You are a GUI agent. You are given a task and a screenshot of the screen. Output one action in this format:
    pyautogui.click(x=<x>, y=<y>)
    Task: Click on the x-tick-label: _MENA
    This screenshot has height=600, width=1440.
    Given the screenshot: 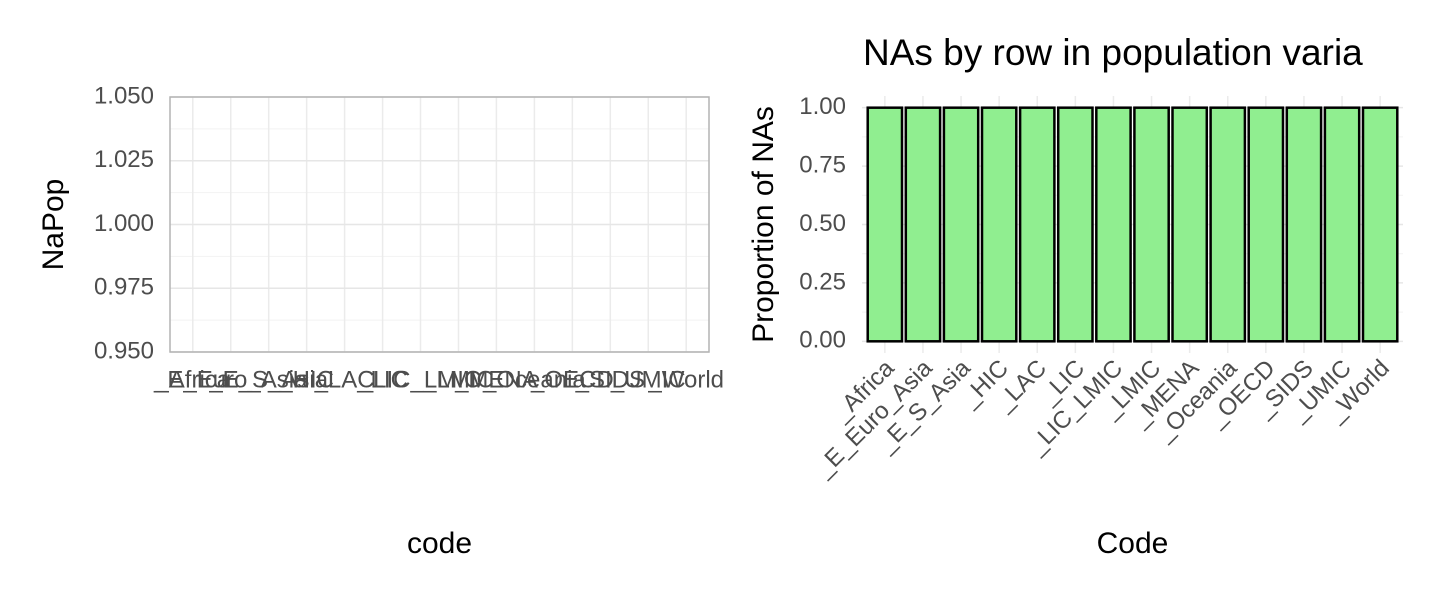 What is the action you would take?
    pyautogui.click(x=496, y=379)
    